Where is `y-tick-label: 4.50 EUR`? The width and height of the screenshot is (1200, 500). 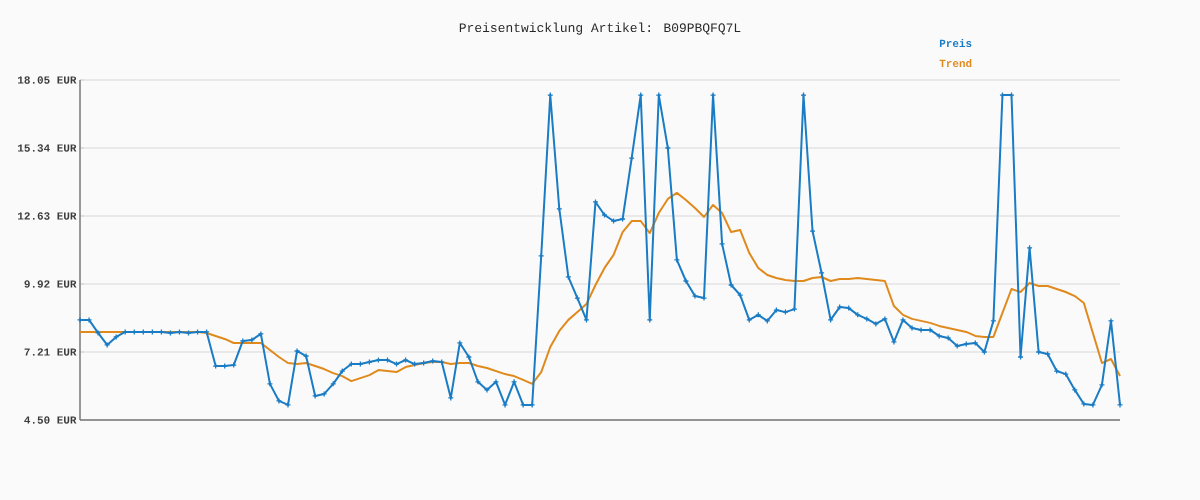 y-tick-label: 4.50 EUR is located at coordinates (50, 420).